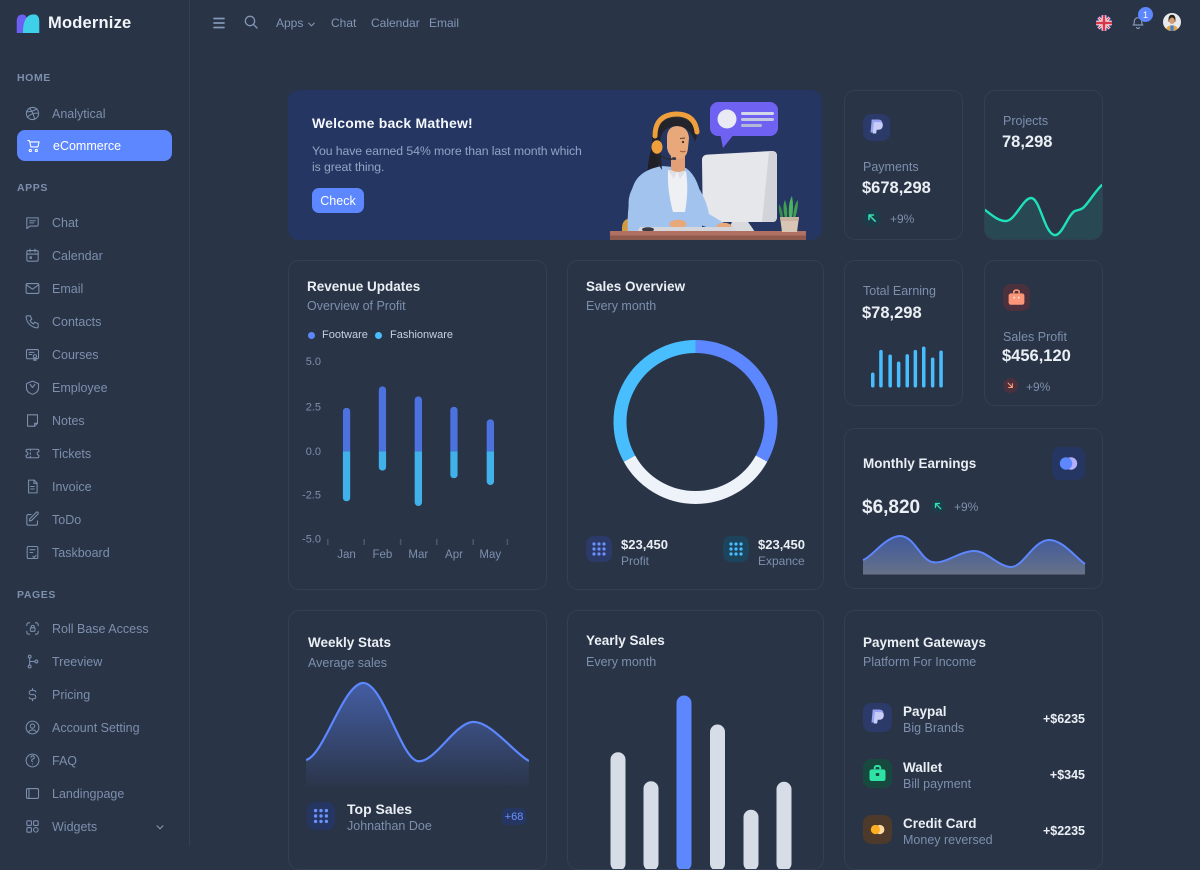 This screenshot has height=870, width=1200. Describe the element at coordinates (311, 496) in the screenshot. I see `svg-text: -2.5` at that location.